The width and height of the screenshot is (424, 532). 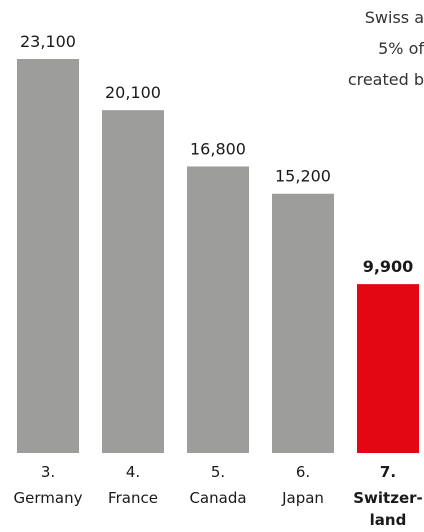 I want to click on category-label-3: Japan, so click(x=302, y=498).